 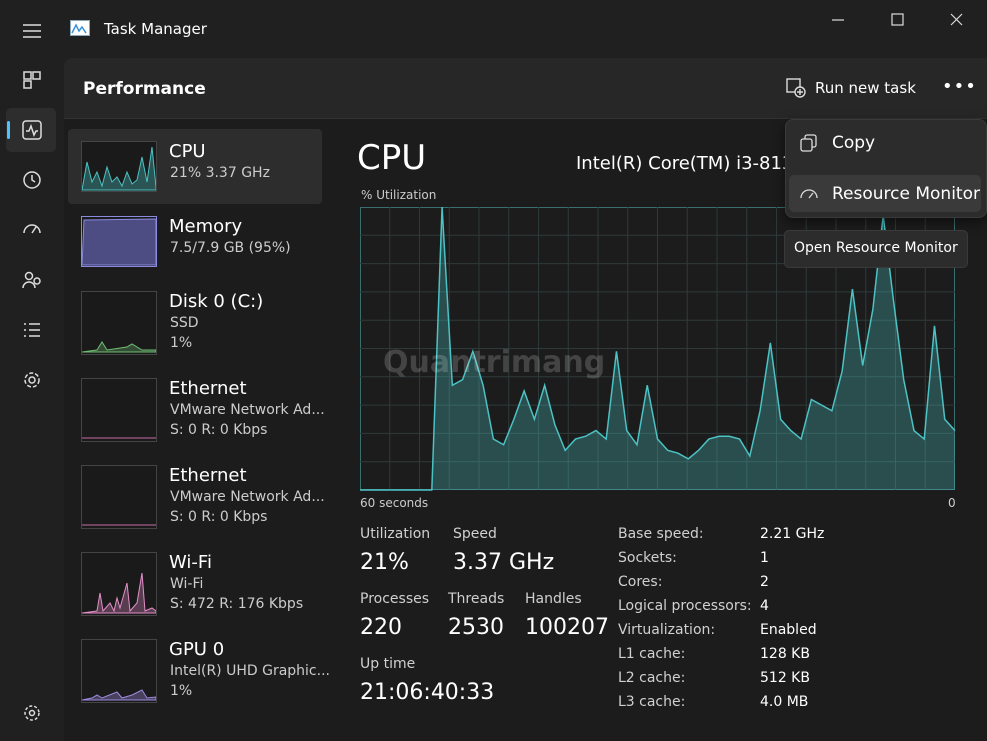 I want to click on detail-label: Virtualization:, so click(x=667, y=630).